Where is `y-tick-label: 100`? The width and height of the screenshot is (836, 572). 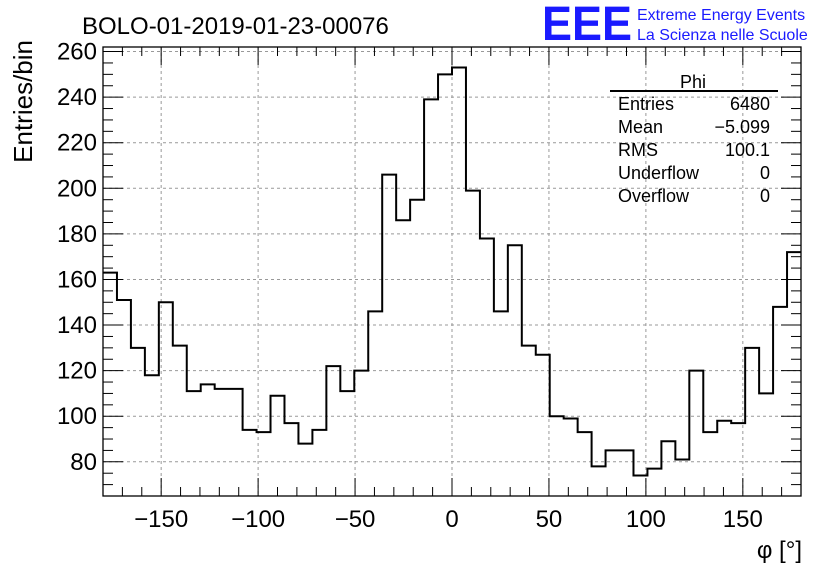 y-tick-label: 100 is located at coordinates (77, 416).